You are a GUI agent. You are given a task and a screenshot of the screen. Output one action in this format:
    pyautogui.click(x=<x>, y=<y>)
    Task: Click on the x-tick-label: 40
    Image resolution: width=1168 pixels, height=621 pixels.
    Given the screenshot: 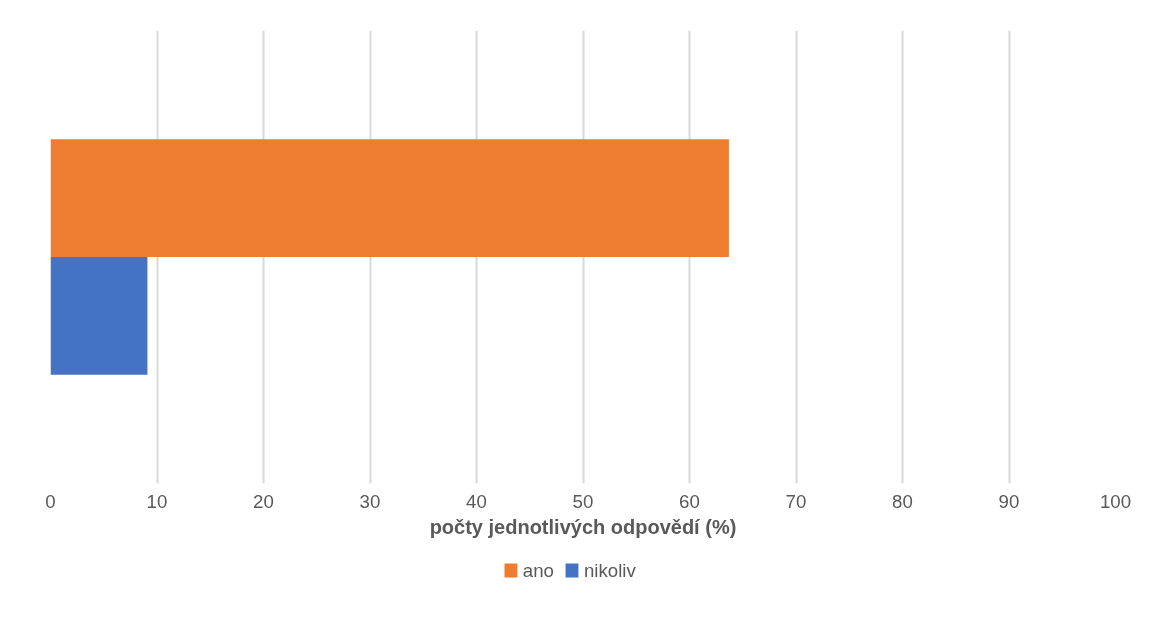 What is the action you would take?
    pyautogui.click(x=476, y=501)
    